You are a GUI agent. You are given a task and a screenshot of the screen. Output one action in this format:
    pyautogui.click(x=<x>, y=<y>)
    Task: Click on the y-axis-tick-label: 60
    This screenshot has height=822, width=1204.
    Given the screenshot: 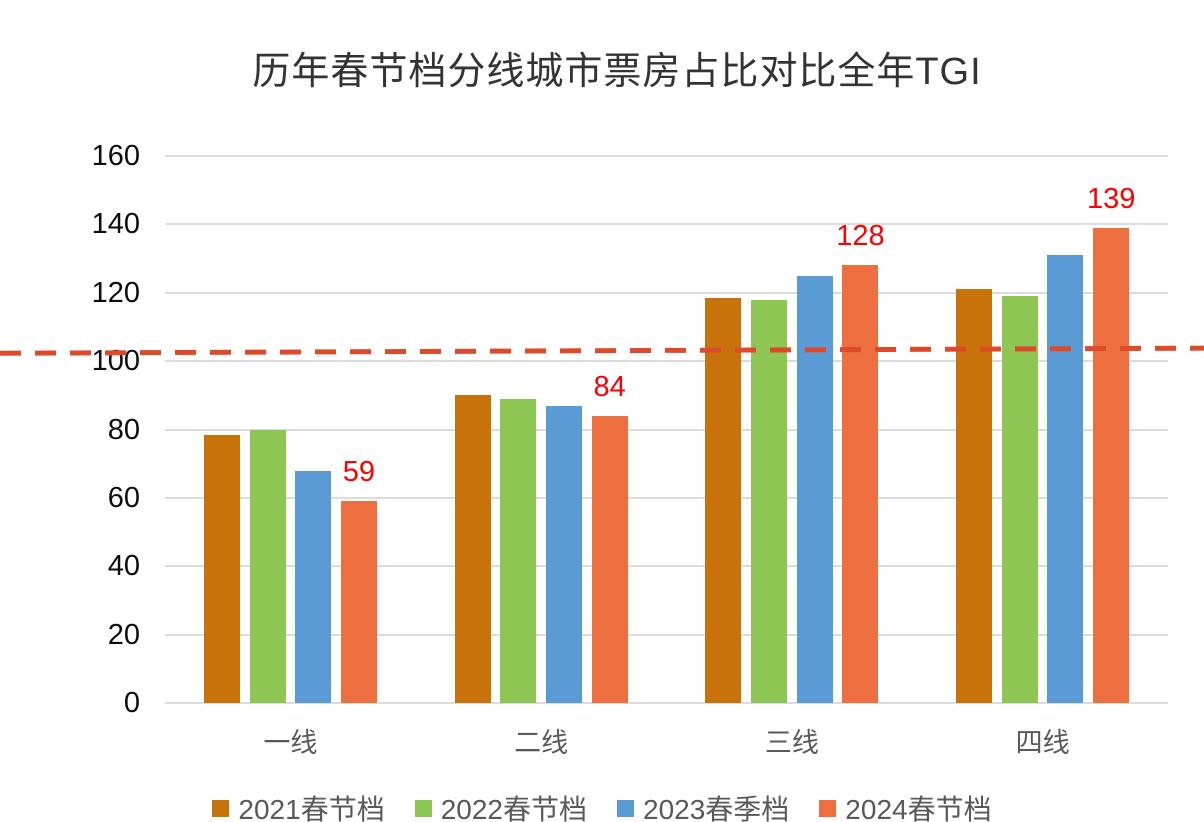 What is the action you would take?
    pyautogui.click(x=123, y=497)
    